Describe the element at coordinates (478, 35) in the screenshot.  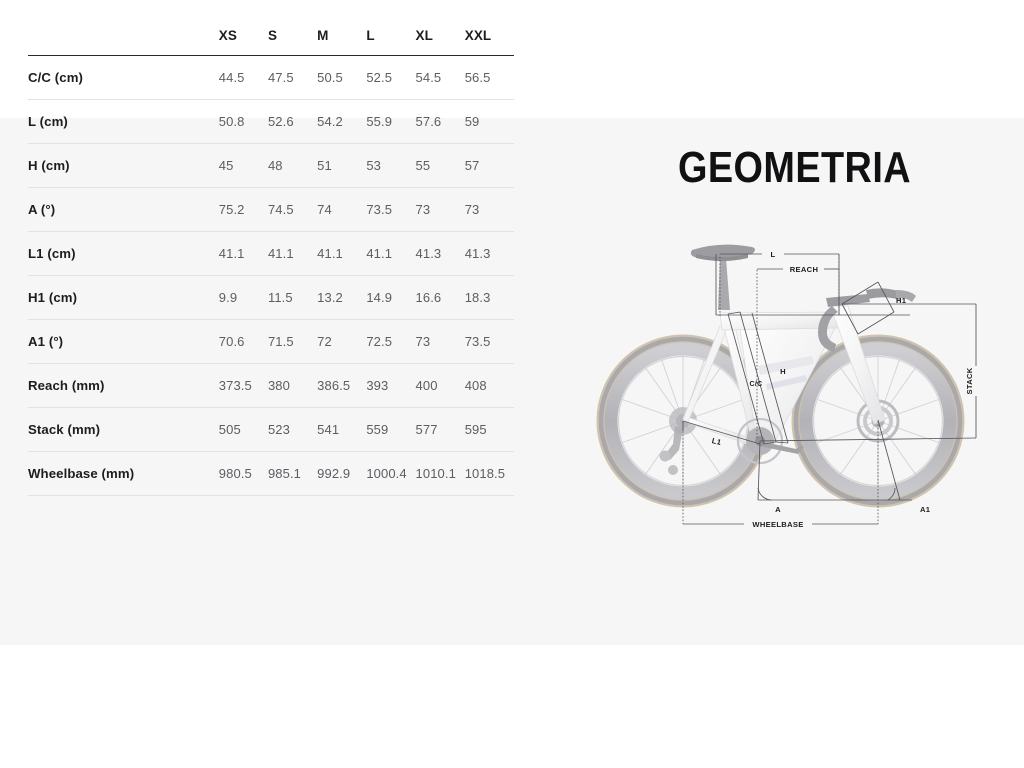
I see `column-header-xxl: XXL` at that location.